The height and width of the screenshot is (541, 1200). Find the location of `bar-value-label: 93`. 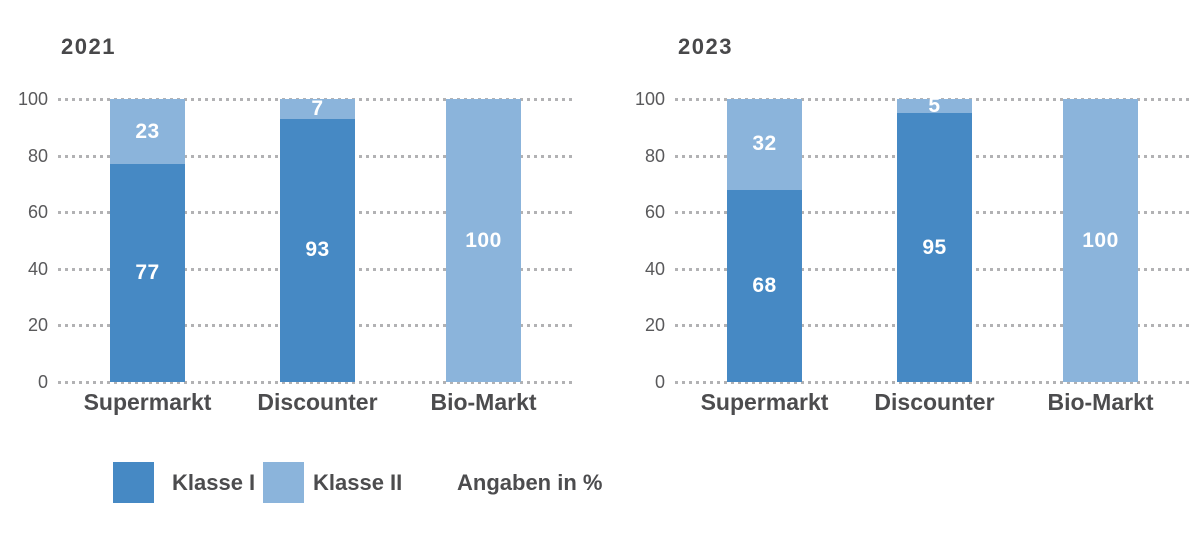

bar-value-label: 93 is located at coordinates (317, 250).